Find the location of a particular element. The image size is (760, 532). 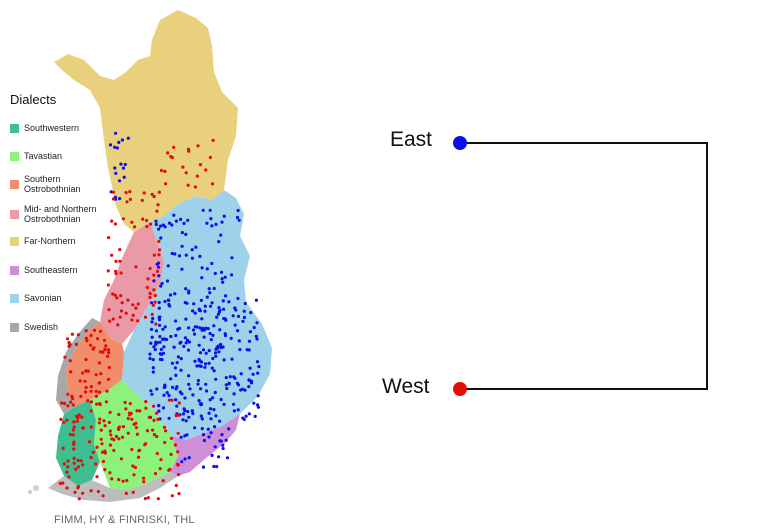

legend-label: Swedish is located at coordinates (41, 327).